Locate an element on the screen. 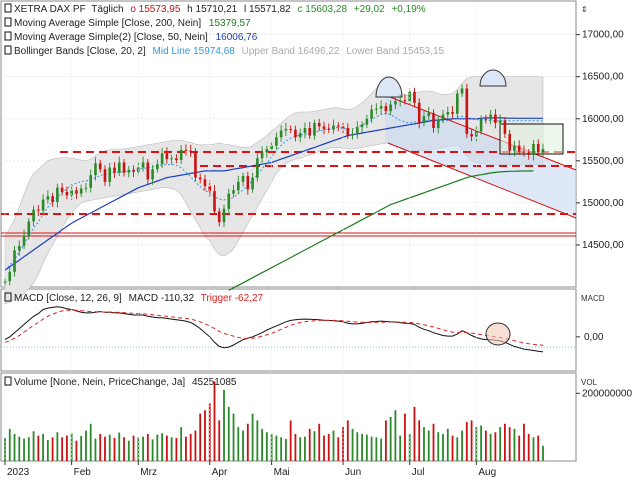  macd-line is located at coordinates (274, 329).